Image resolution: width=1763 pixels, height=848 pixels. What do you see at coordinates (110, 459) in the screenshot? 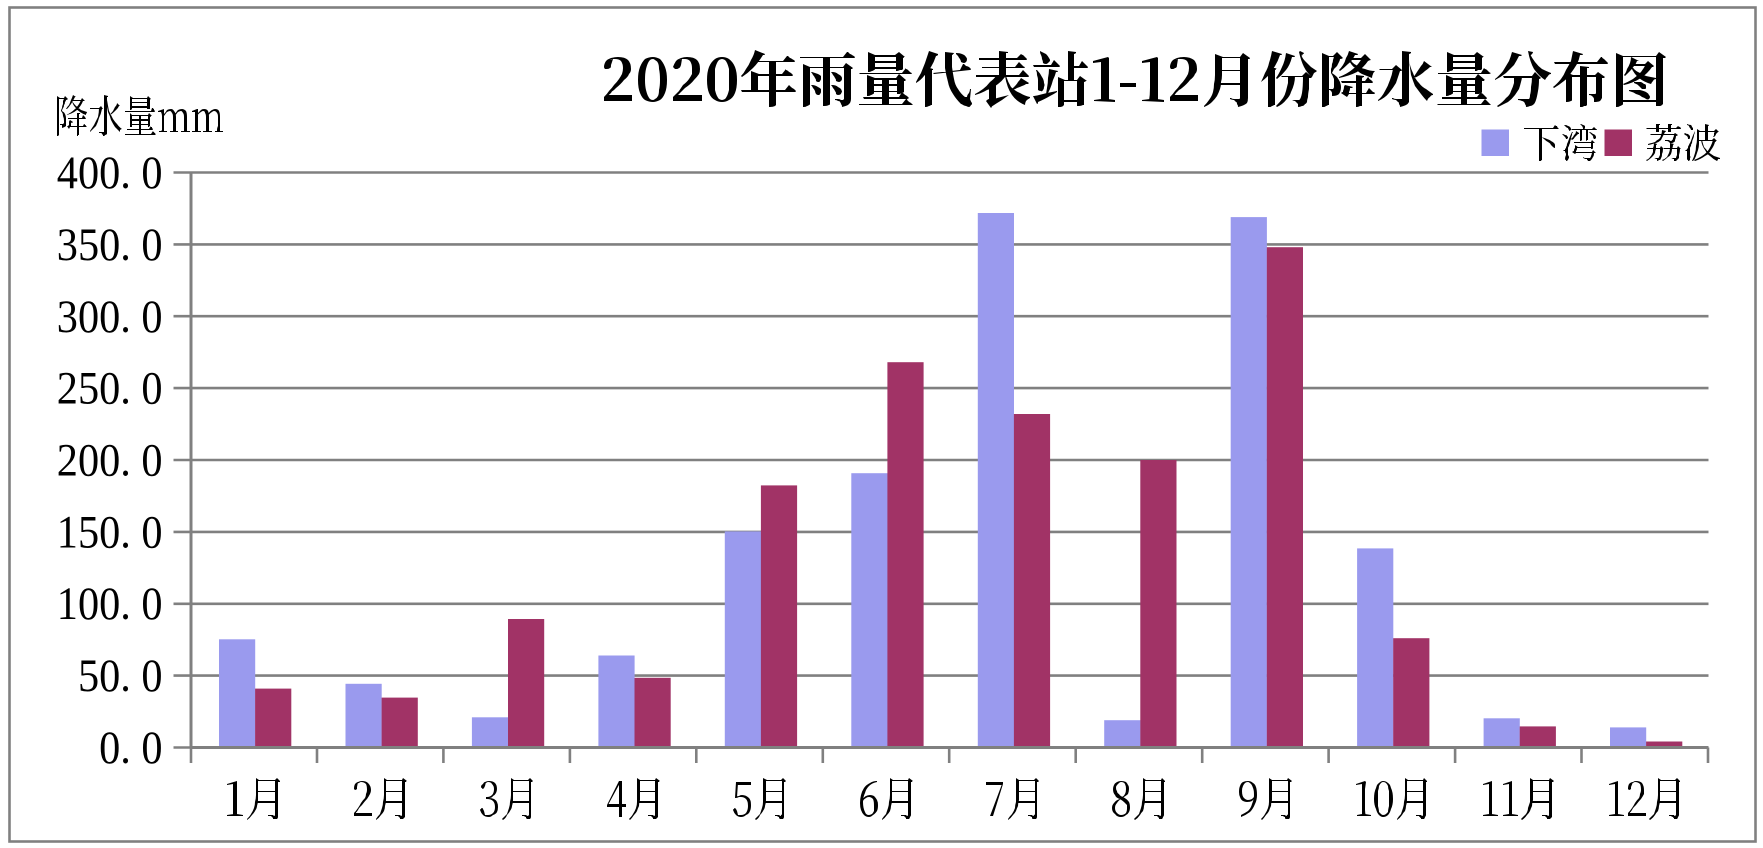
I see `svg-text: 200. 0` at bounding box center [110, 459].